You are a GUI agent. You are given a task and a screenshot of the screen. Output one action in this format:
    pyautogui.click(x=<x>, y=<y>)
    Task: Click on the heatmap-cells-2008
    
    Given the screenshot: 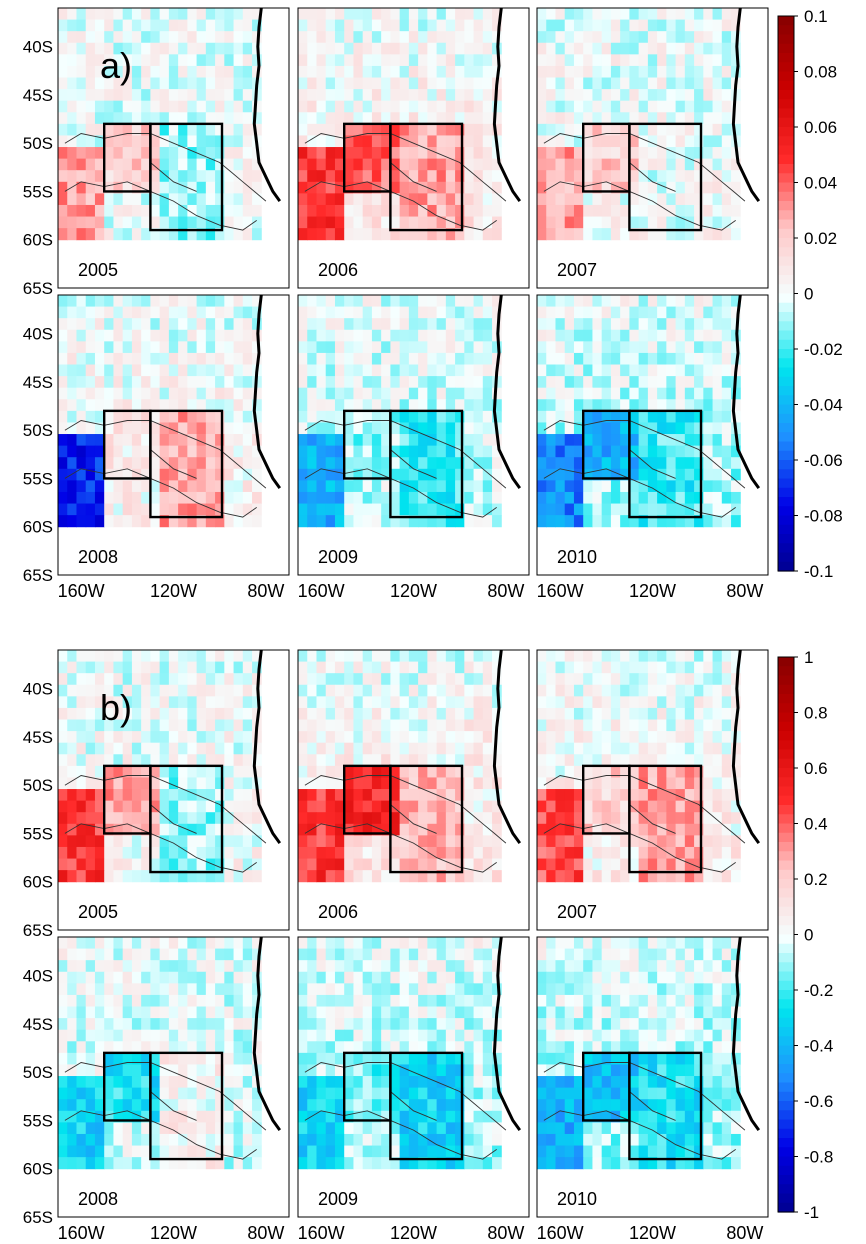 What is the action you would take?
    pyautogui.click(x=160, y=1053)
    